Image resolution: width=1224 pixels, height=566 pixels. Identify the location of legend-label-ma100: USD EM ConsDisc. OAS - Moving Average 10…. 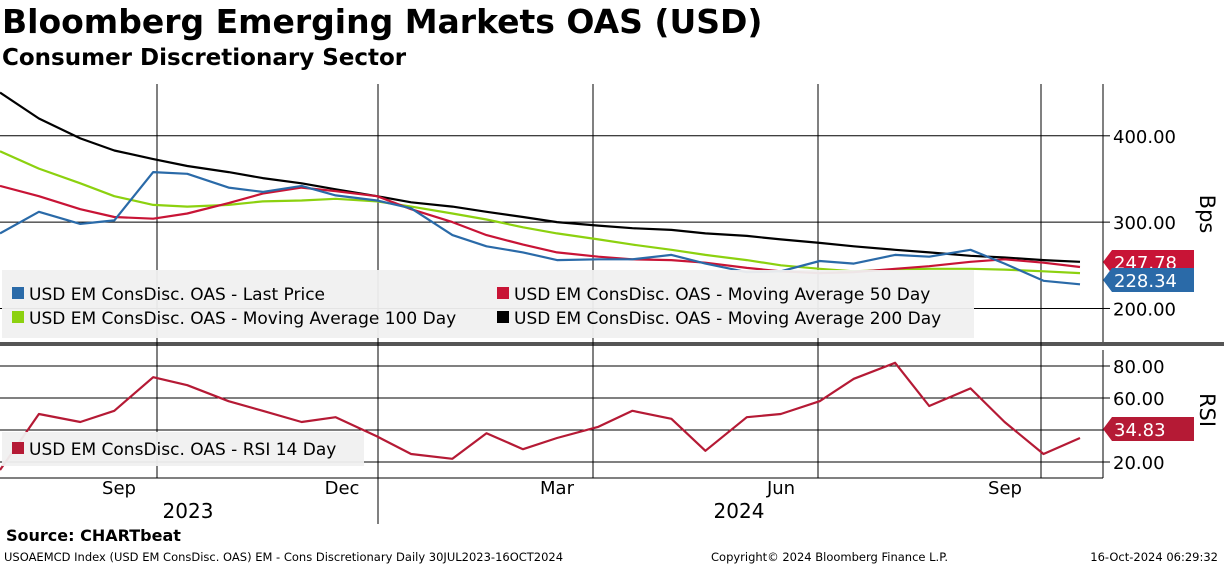
(242, 319).